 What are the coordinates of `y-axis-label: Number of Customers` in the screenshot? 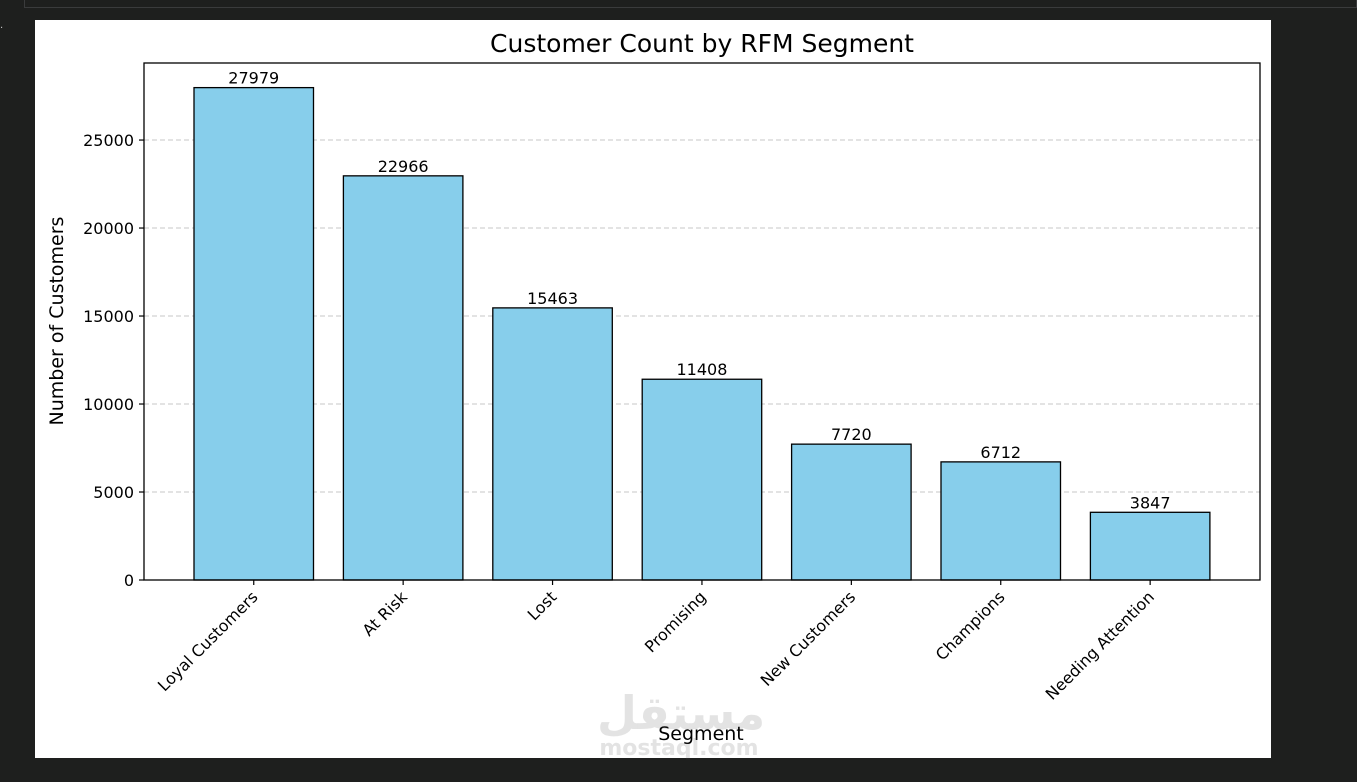 It's located at (57, 321).